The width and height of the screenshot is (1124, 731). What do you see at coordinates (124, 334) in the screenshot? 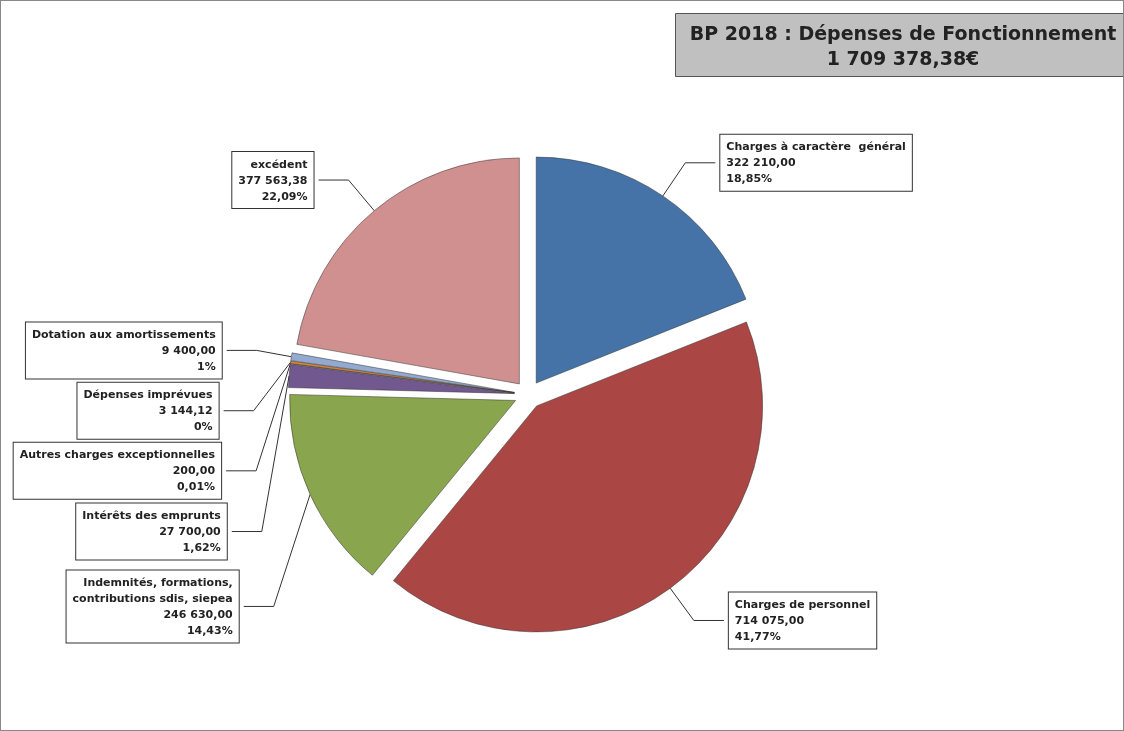
I see `slice-label: Dotation aux amortissements` at bounding box center [124, 334].